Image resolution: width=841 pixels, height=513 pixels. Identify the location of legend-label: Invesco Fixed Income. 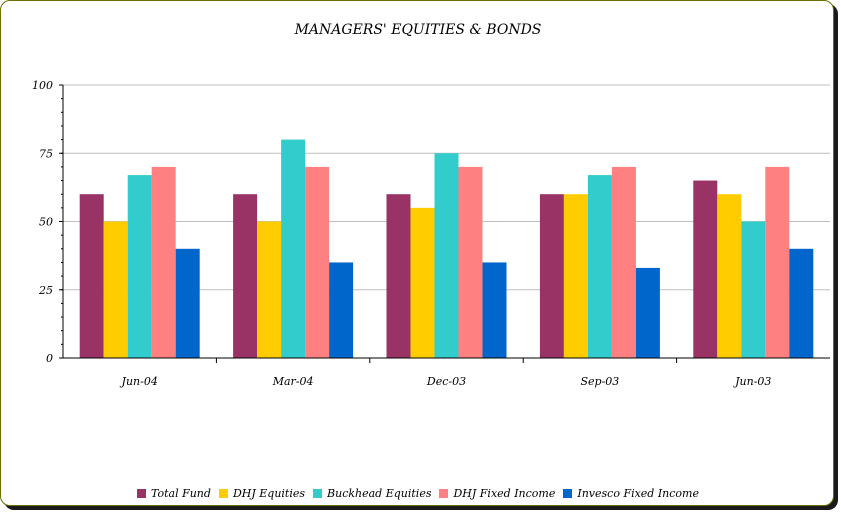
(638, 493).